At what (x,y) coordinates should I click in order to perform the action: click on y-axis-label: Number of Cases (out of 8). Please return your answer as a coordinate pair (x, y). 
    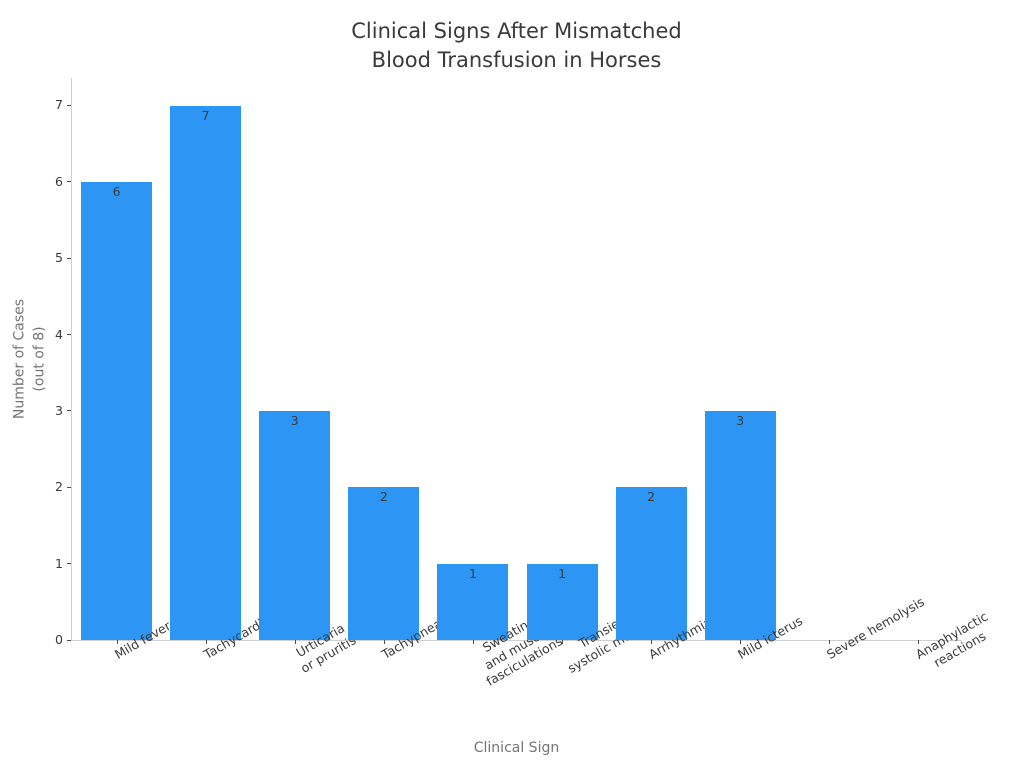
    Looking at the image, I should click on (29, 359).